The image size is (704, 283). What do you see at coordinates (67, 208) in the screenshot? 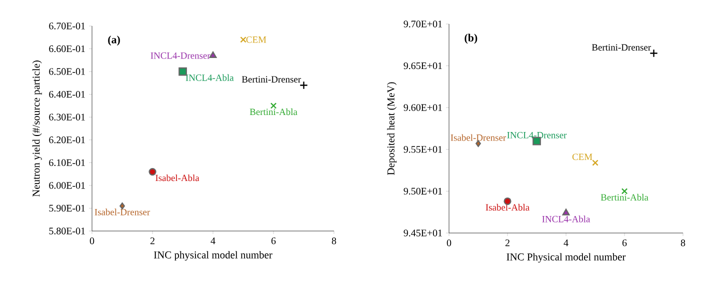
I see `y-tick-label: 5.90E-01` at bounding box center [67, 208].